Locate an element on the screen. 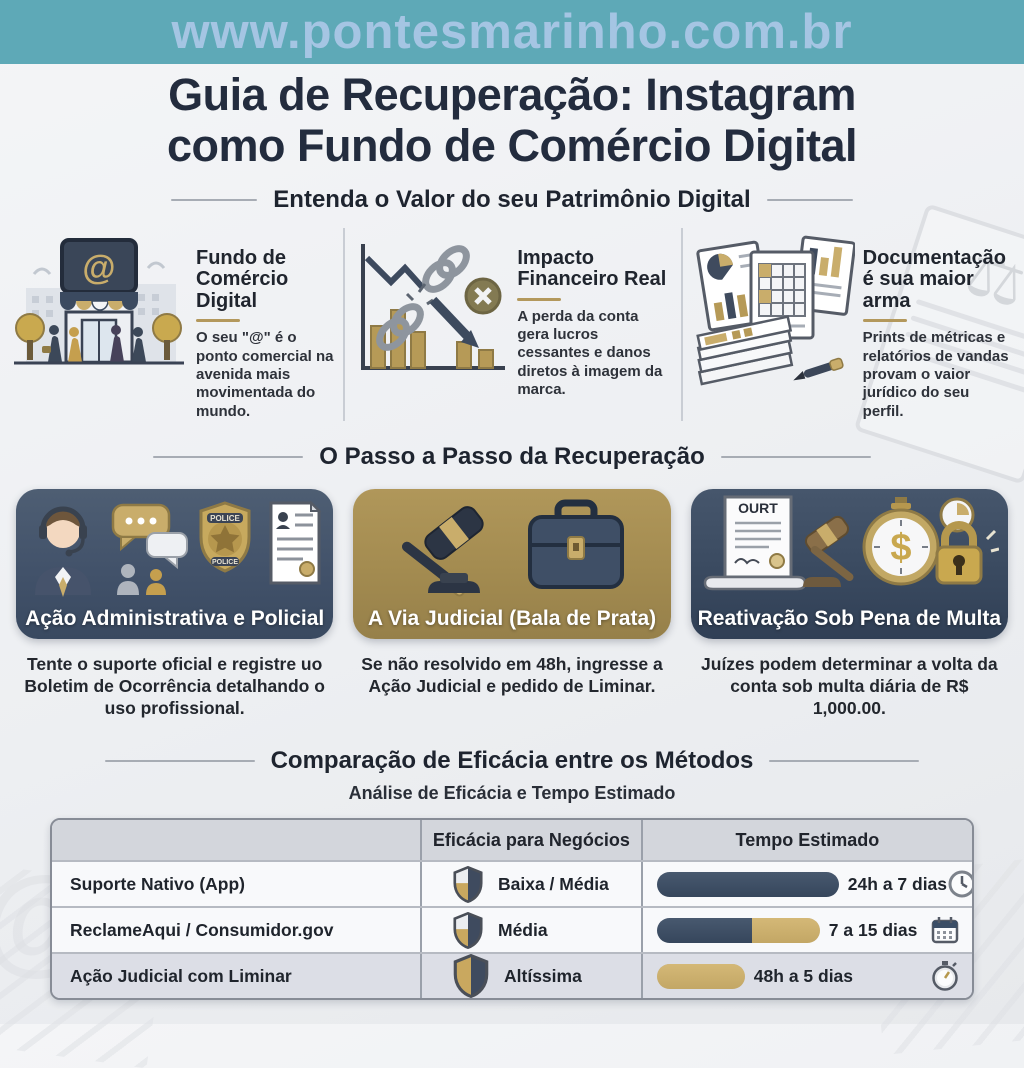 Image resolution: width=1024 pixels, height=1068 pixels. method-name: Ação Judicial com Liminar is located at coordinates (181, 975).